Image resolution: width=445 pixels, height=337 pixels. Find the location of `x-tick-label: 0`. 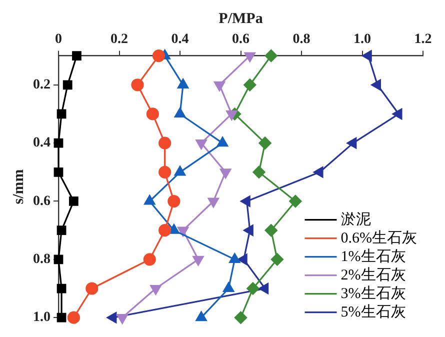

x-tick-label: 0 is located at coordinates (58, 40).